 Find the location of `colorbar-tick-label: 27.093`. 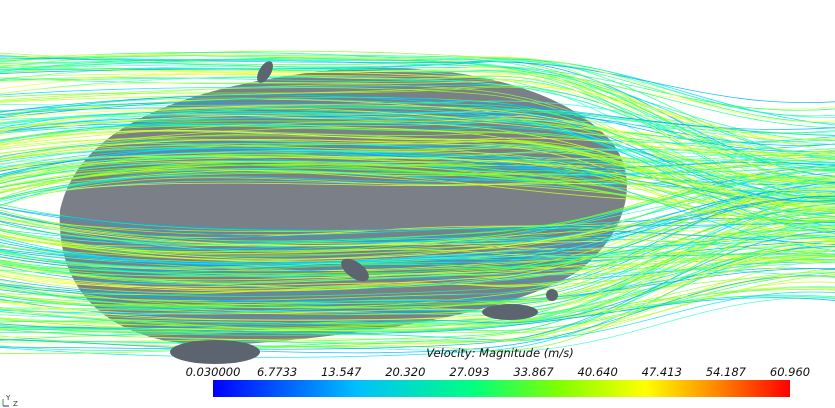

colorbar-tick-label: 27.093 is located at coordinates (469, 372).